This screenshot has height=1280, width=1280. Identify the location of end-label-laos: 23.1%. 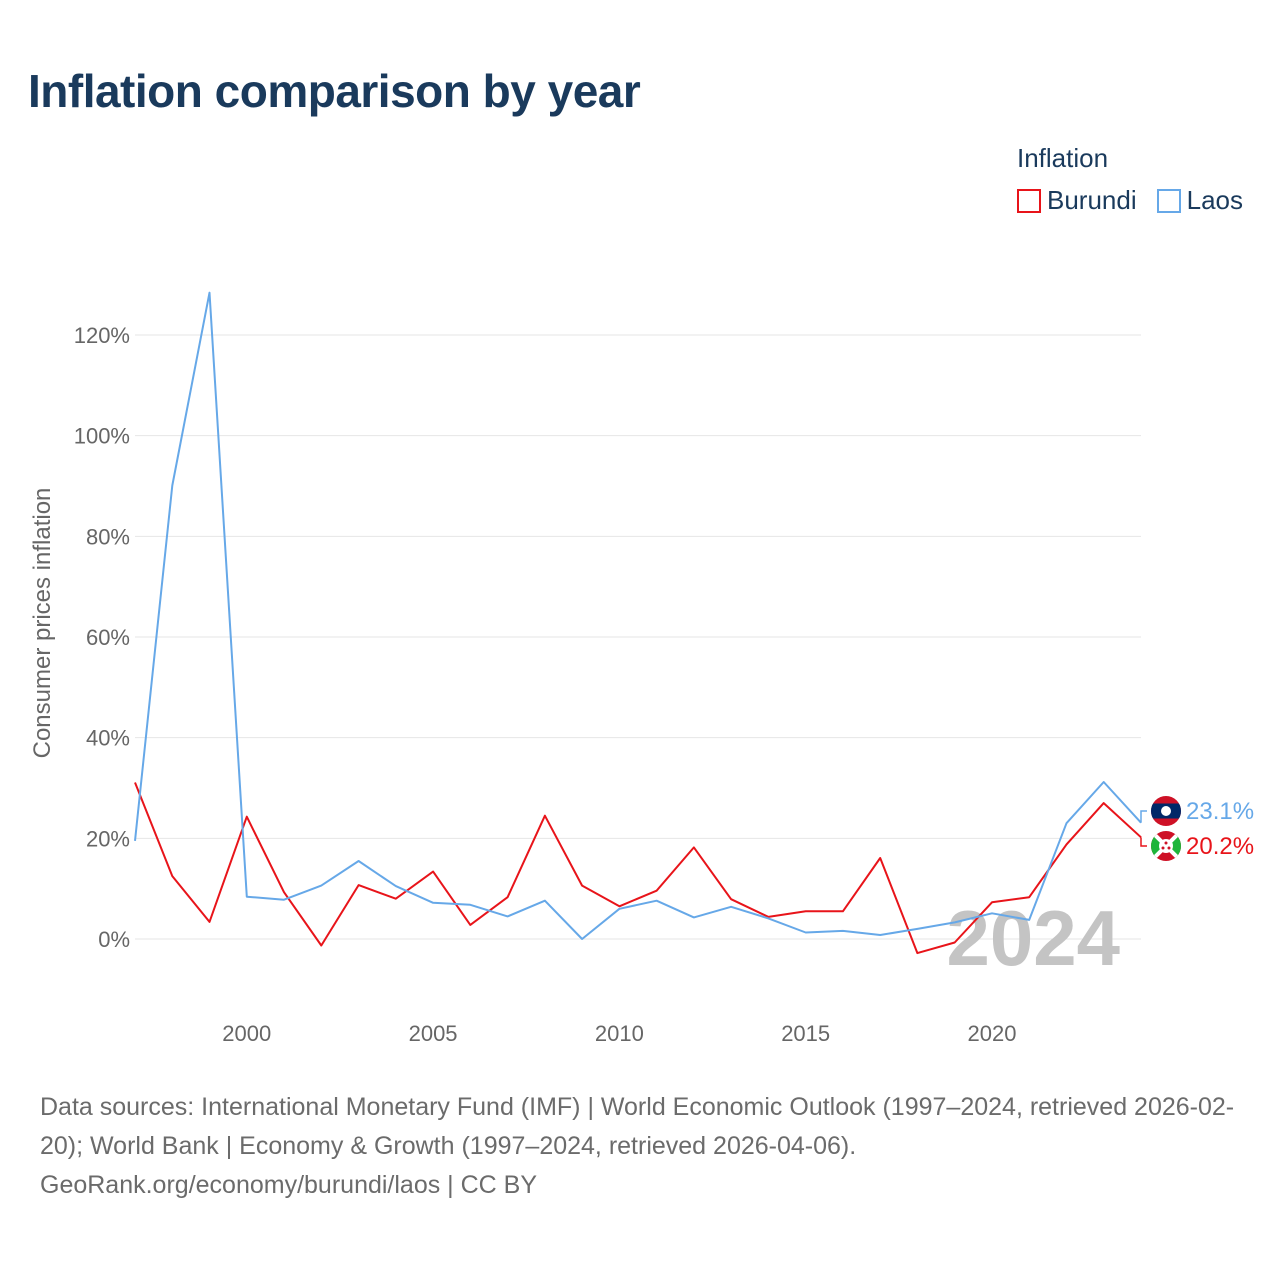
(1220, 811).